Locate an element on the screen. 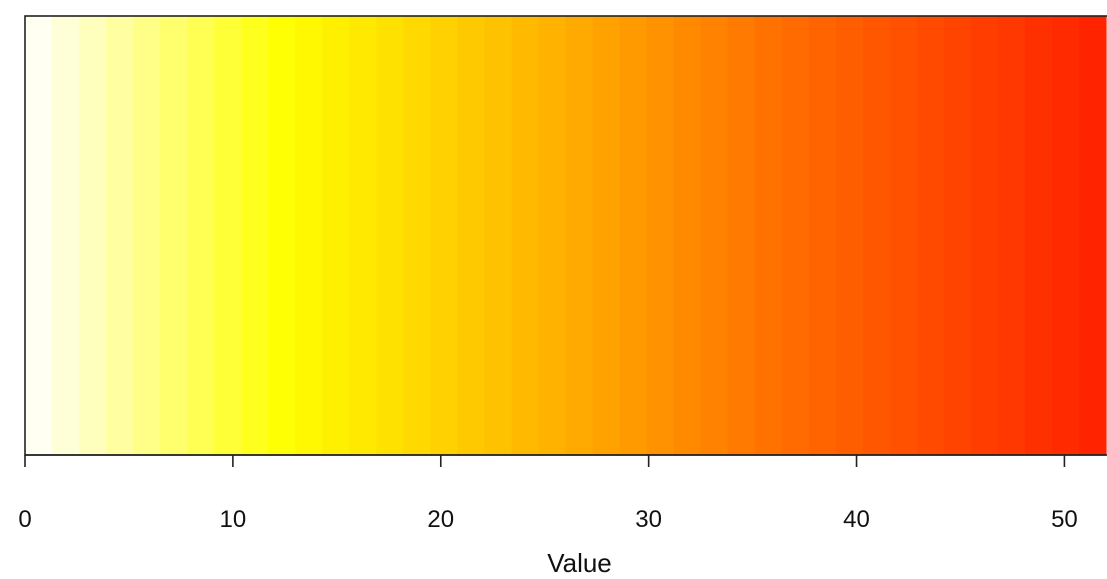 Image resolution: width=1107 pixels, height=579 pixels. x-tick-label: 0 is located at coordinates (24, 519).